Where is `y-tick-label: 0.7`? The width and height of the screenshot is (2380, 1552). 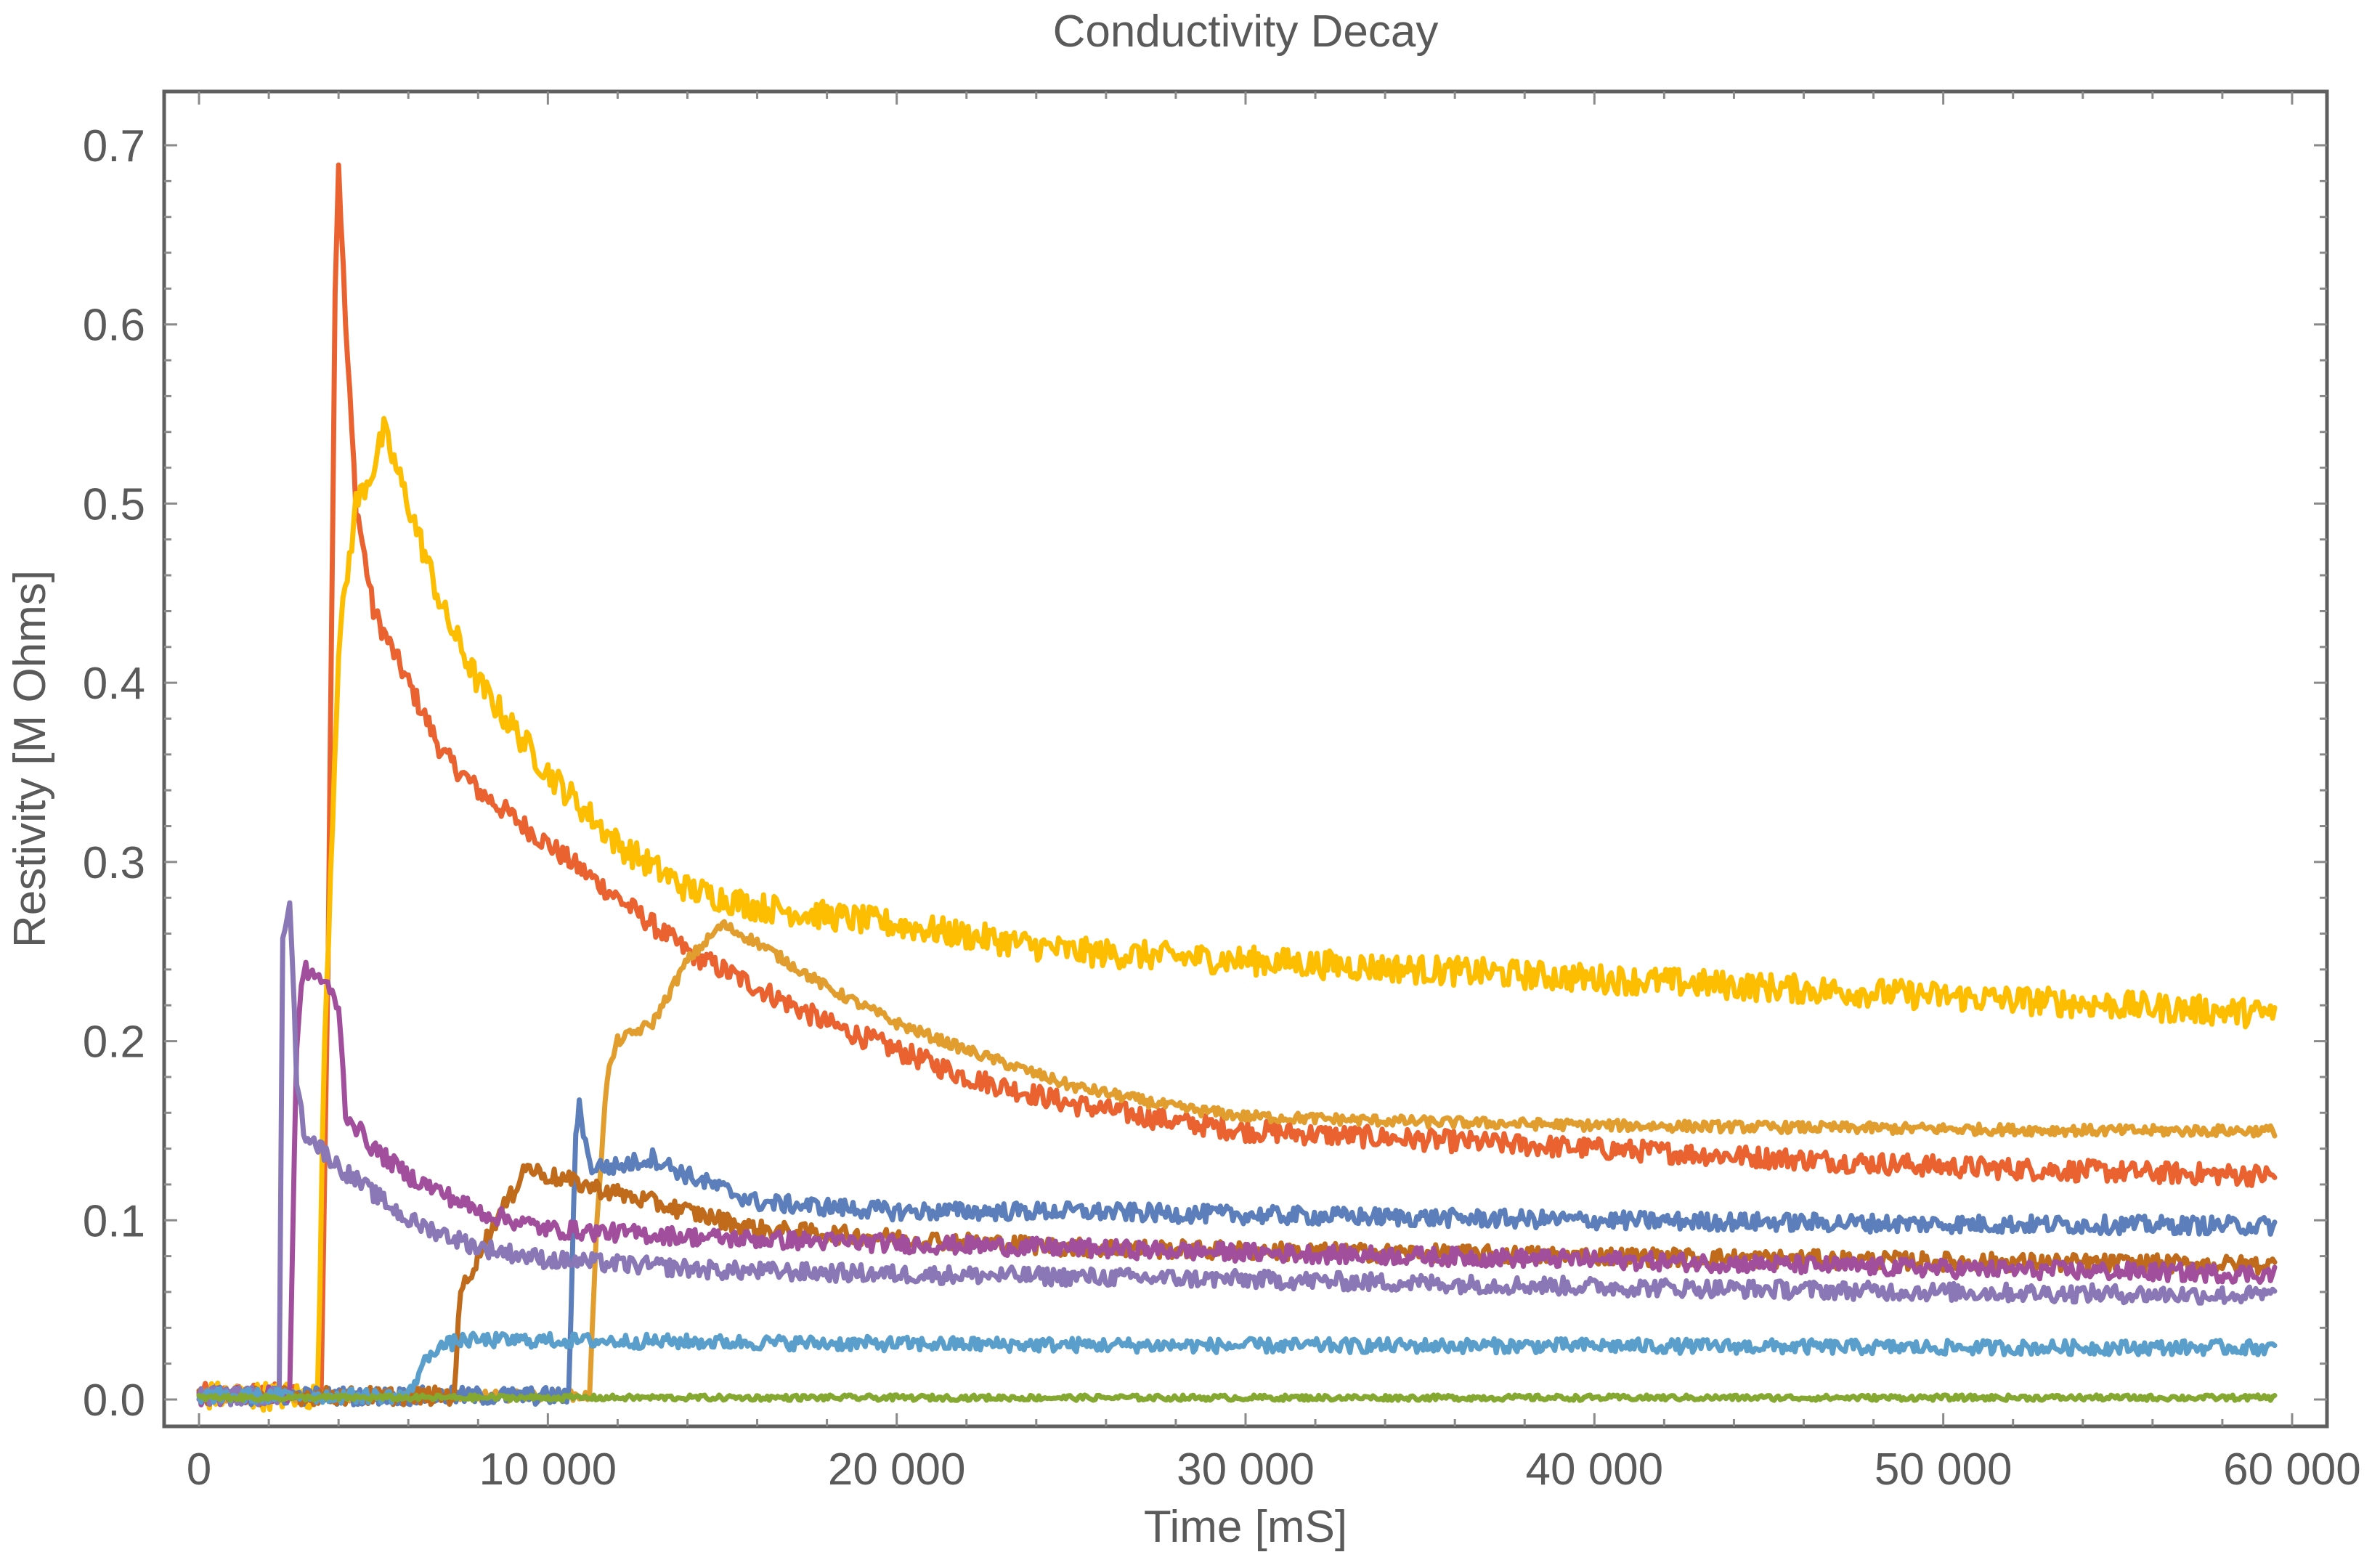 y-tick-label: 0.7 is located at coordinates (114, 146).